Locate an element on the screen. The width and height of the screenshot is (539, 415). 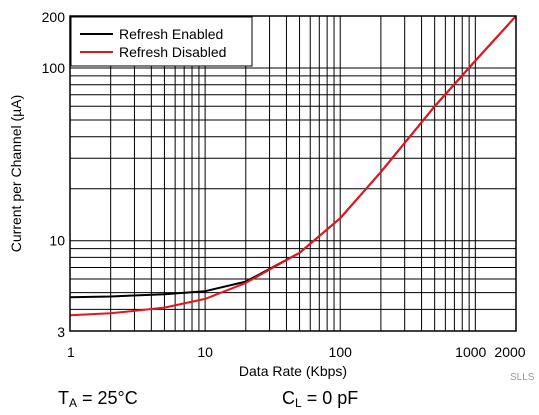
x-tick-label: 10 is located at coordinates (205, 352).